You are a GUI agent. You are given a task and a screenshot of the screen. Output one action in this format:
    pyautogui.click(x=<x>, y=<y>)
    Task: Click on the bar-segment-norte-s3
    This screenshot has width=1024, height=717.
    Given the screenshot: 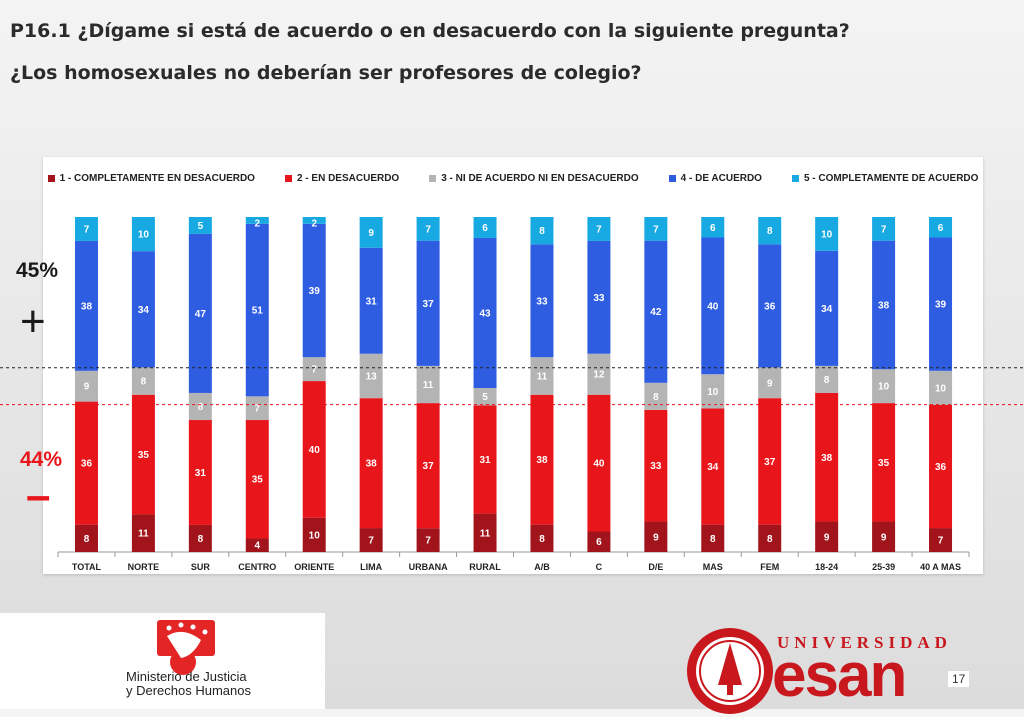 What is the action you would take?
    pyautogui.click(x=143, y=381)
    